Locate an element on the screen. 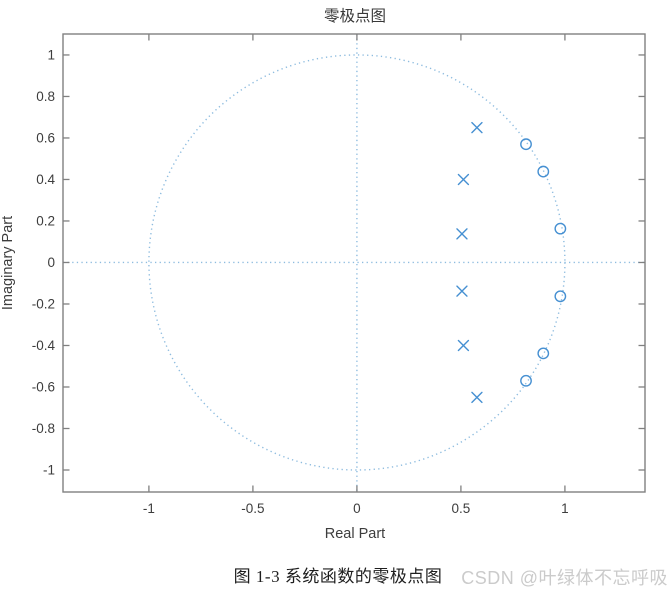 The width and height of the screenshot is (669, 601). x-axis-label: Real Part is located at coordinates (355, 534).